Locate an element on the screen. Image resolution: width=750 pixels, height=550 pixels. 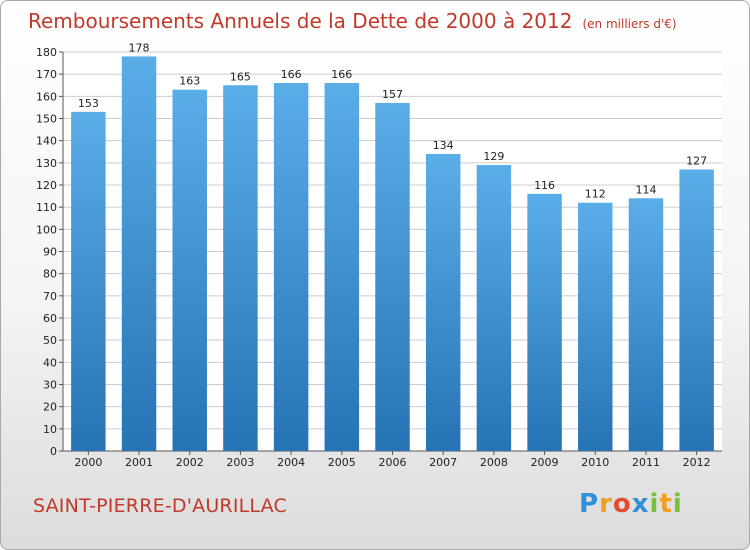
x-tick-label: 2004 is located at coordinates (291, 462).